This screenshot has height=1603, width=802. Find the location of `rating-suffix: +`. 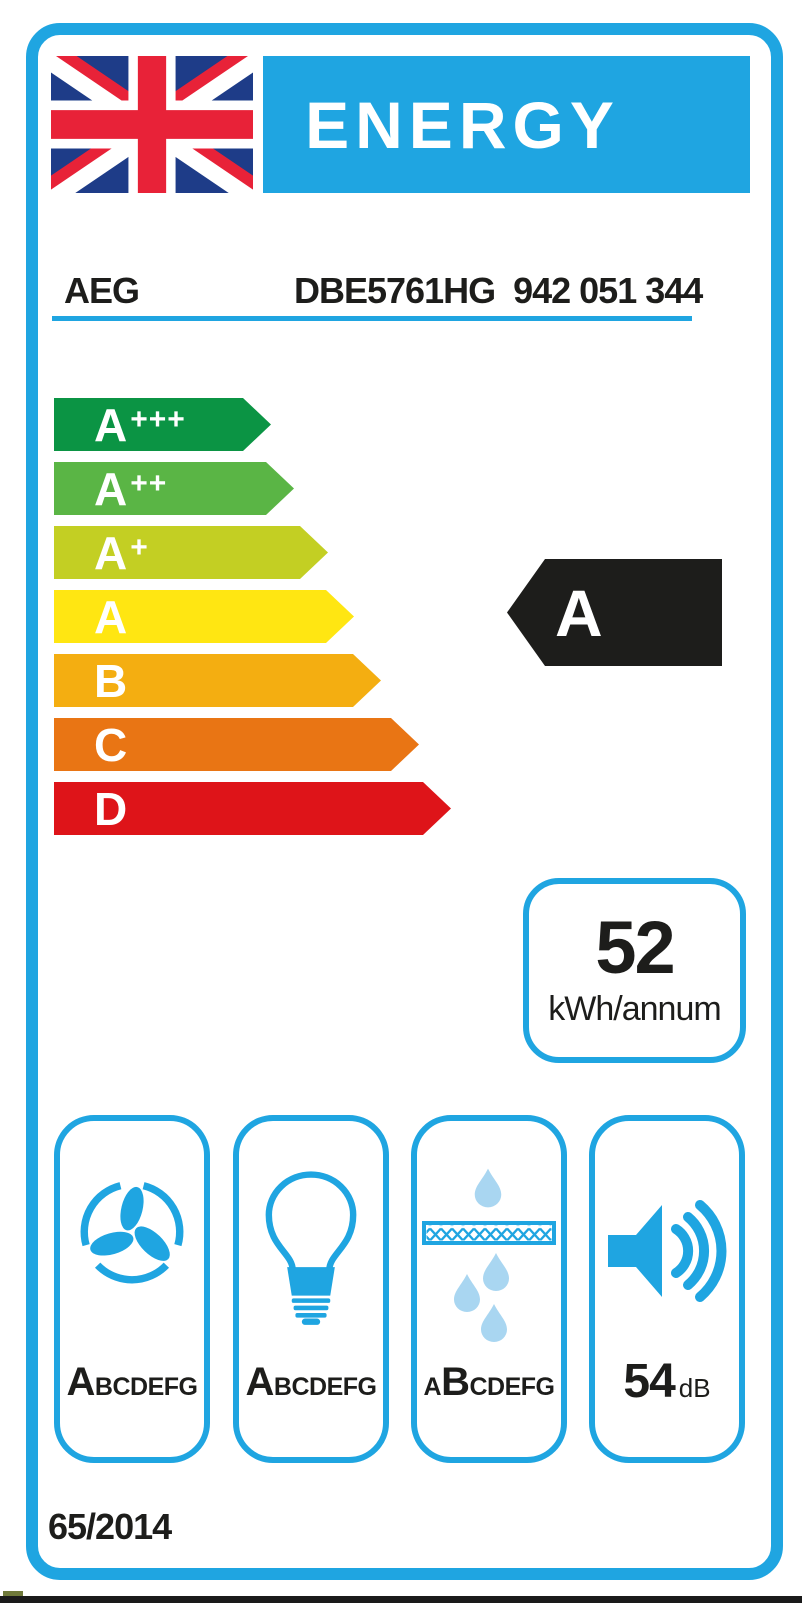

rating-suffix: + is located at coordinates (139, 547).